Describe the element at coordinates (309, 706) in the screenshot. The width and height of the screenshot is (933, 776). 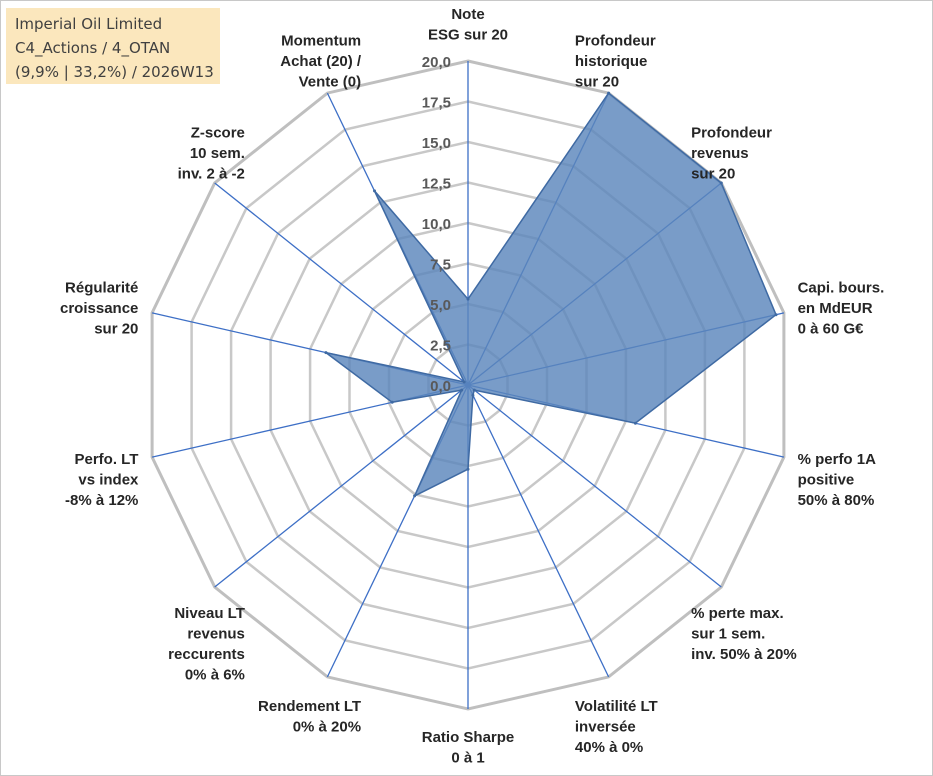
I see `axis-label-line: Rendement LT` at that location.